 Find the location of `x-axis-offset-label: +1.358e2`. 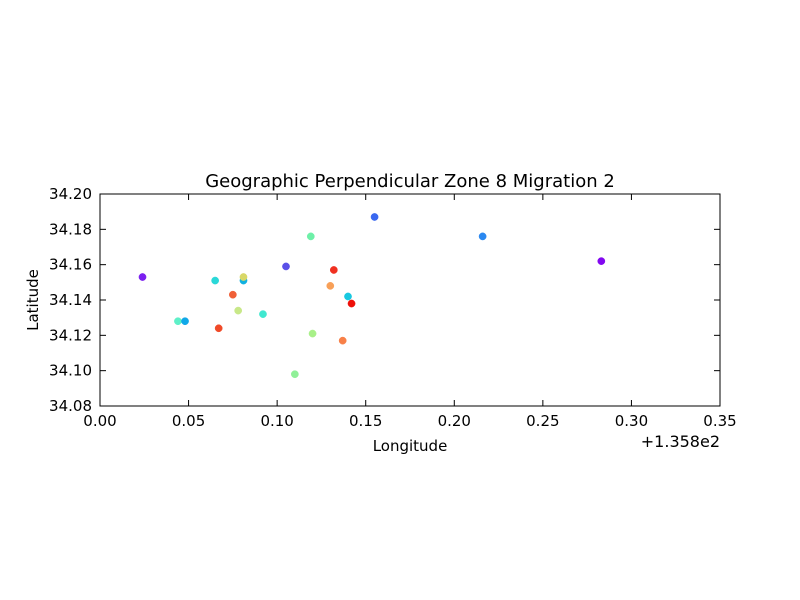

x-axis-offset-label: +1.358e2 is located at coordinates (680, 441).